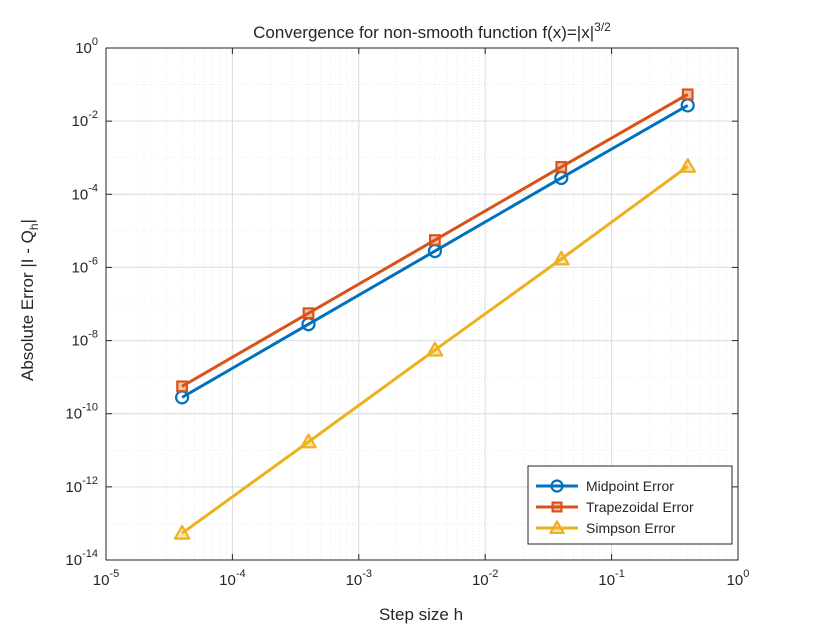 This screenshot has width=840, height=635. What do you see at coordinates (602, 27) in the screenshot?
I see `chart-title-exponent: 3/2` at bounding box center [602, 27].